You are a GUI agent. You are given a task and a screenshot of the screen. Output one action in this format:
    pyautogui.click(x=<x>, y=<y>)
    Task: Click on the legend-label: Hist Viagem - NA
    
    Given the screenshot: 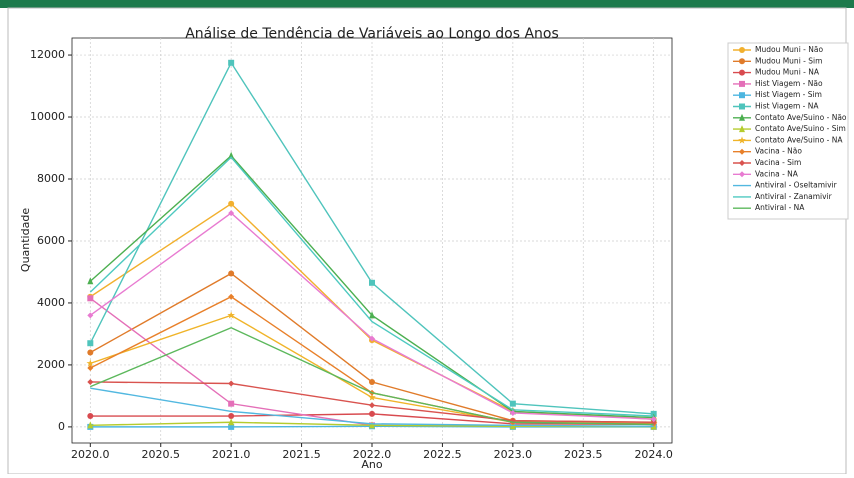 What is the action you would take?
    pyautogui.click(x=787, y=106)
    